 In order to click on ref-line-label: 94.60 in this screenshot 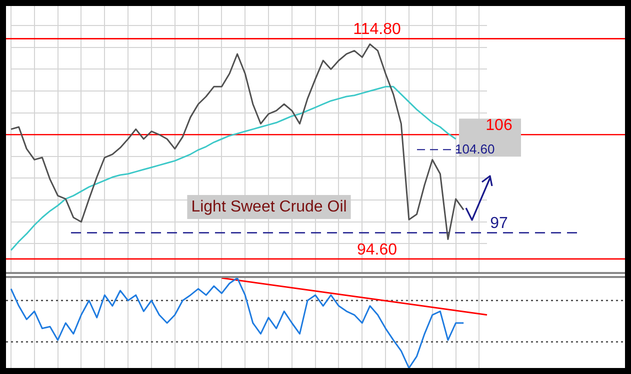, I will do `click(377, 249)`.